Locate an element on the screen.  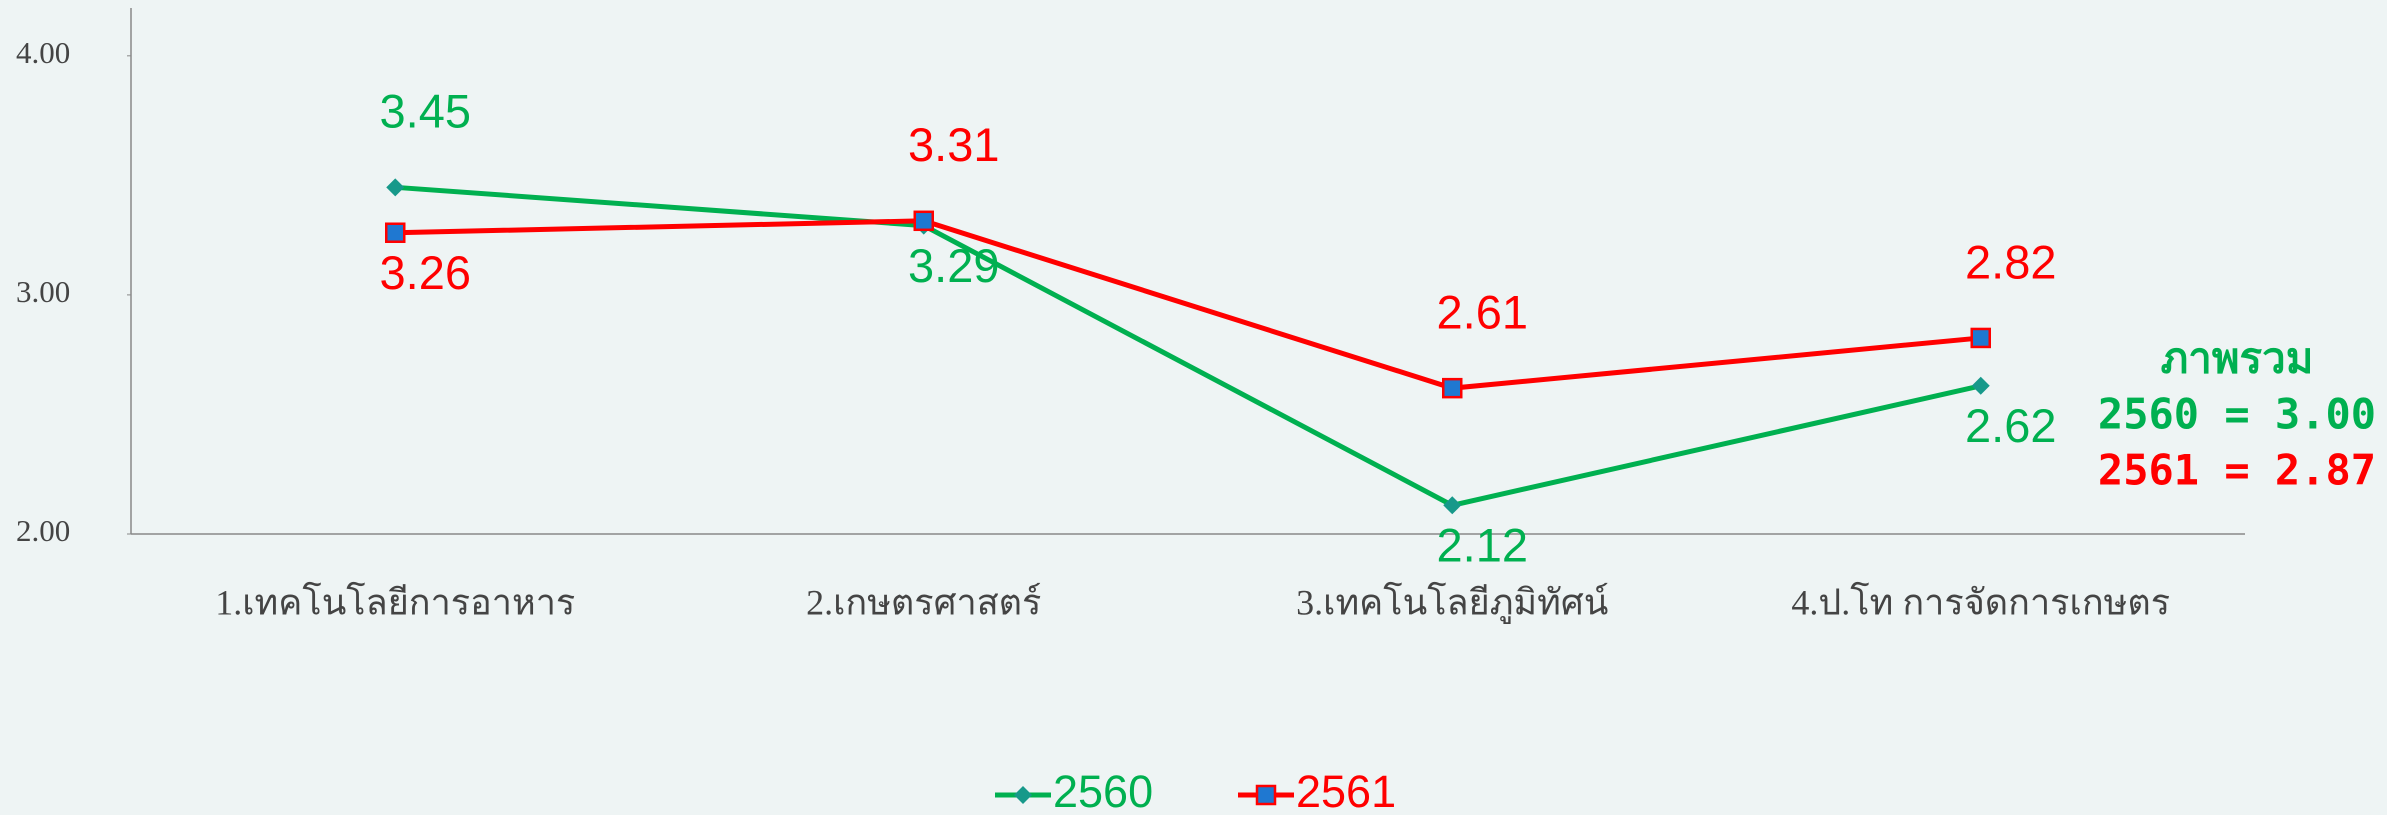
x-tick-label: 2.เกษตรศาสตร์ is located at coordinates (923, 602).